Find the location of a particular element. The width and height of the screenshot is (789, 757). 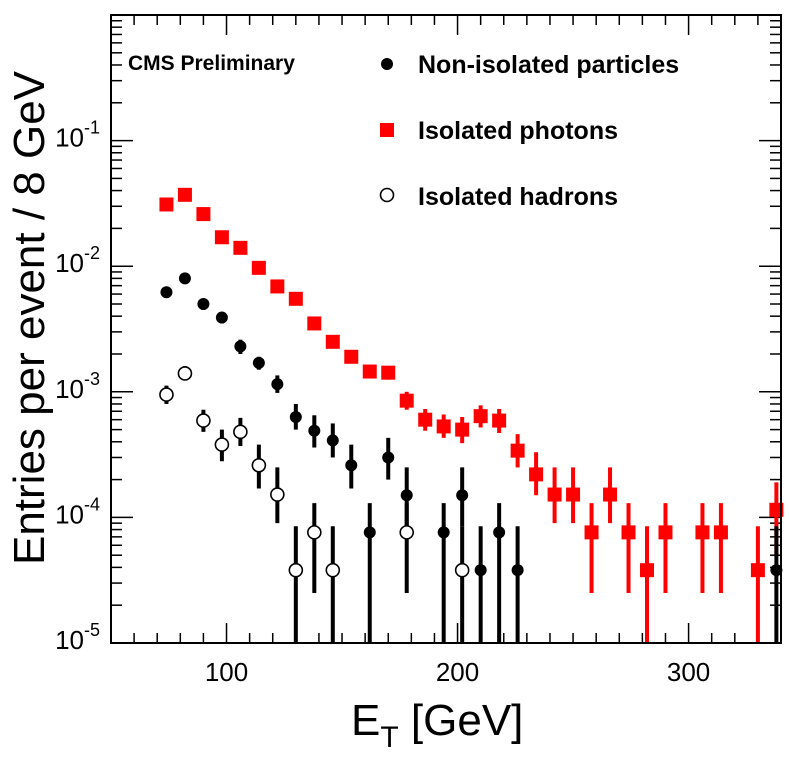

y-tick-label: 10⁻⁵ is located at coordinates (77, 637).